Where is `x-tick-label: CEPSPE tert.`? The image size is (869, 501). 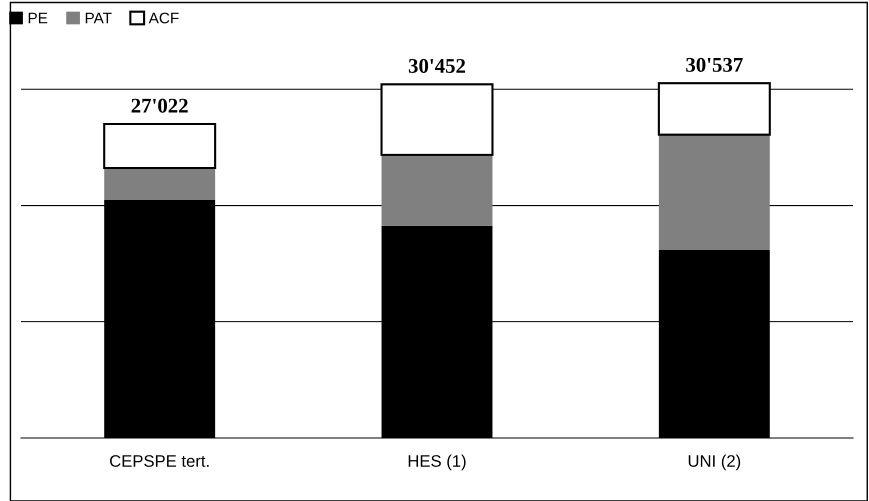 x-tick-label: CEPSPE tert. is located at coordinates (159, 461).